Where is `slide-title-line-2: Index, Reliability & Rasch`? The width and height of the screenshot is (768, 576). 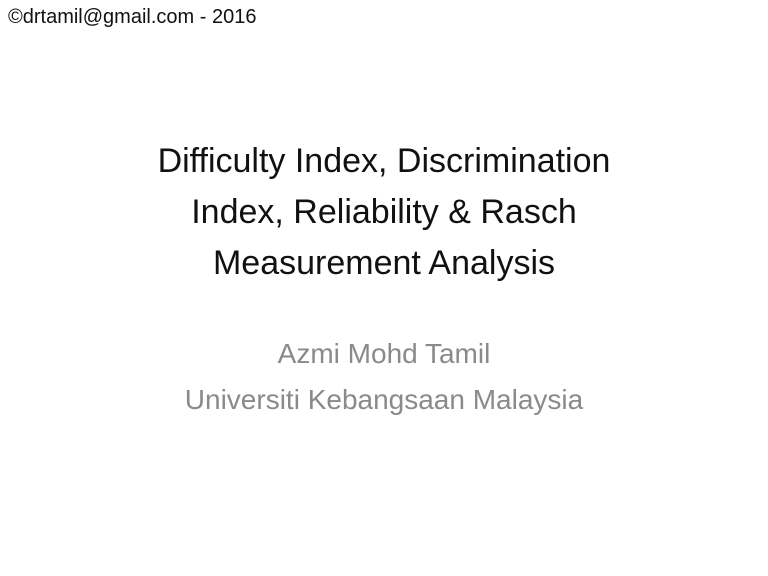 slide-title-line-2: Index, Reliability & Rasch is located at coordinates (384, 212).